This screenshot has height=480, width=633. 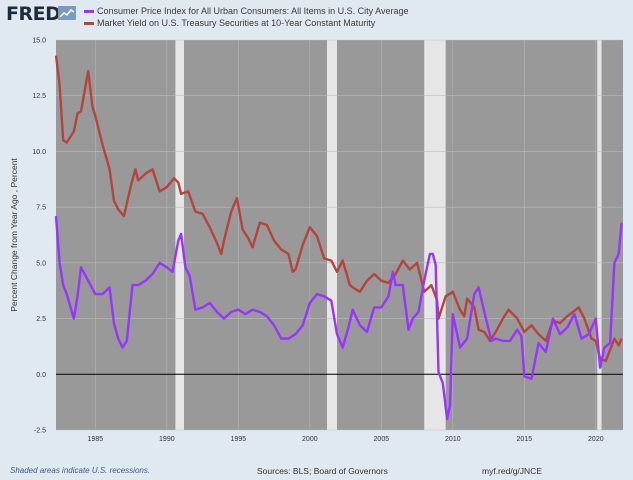 What do you see at coordinates (239, 439) in the screenshot?
I see `x-tick-label: 1995` at bounding box center [239, 439].